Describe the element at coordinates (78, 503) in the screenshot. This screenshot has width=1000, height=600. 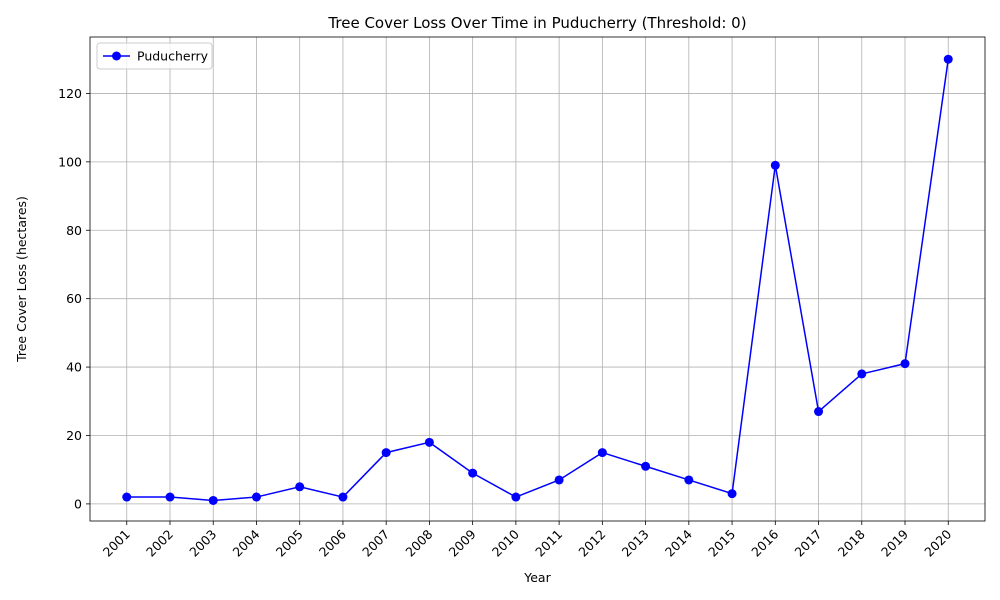
I see `y-tick-label: 0` at that location.